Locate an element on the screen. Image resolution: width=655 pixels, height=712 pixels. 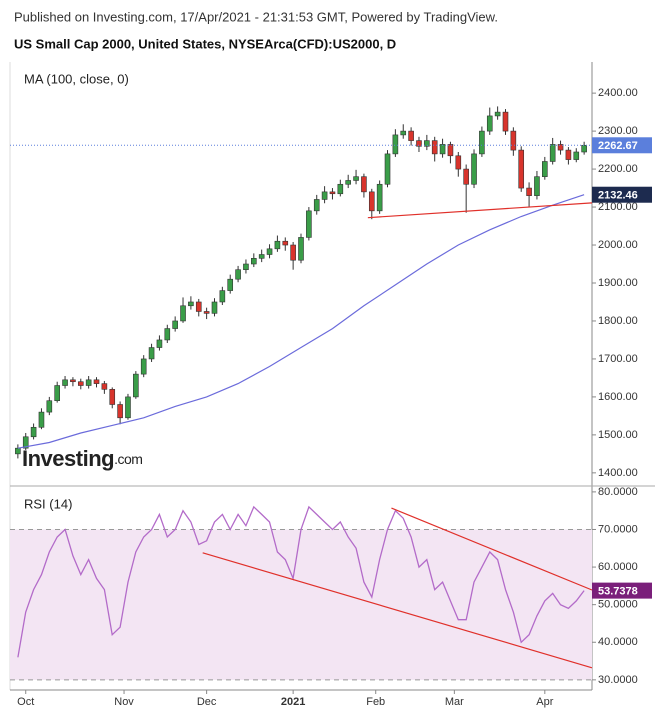
value-box-label: 2262.67 is located at coordinates (618, 146).